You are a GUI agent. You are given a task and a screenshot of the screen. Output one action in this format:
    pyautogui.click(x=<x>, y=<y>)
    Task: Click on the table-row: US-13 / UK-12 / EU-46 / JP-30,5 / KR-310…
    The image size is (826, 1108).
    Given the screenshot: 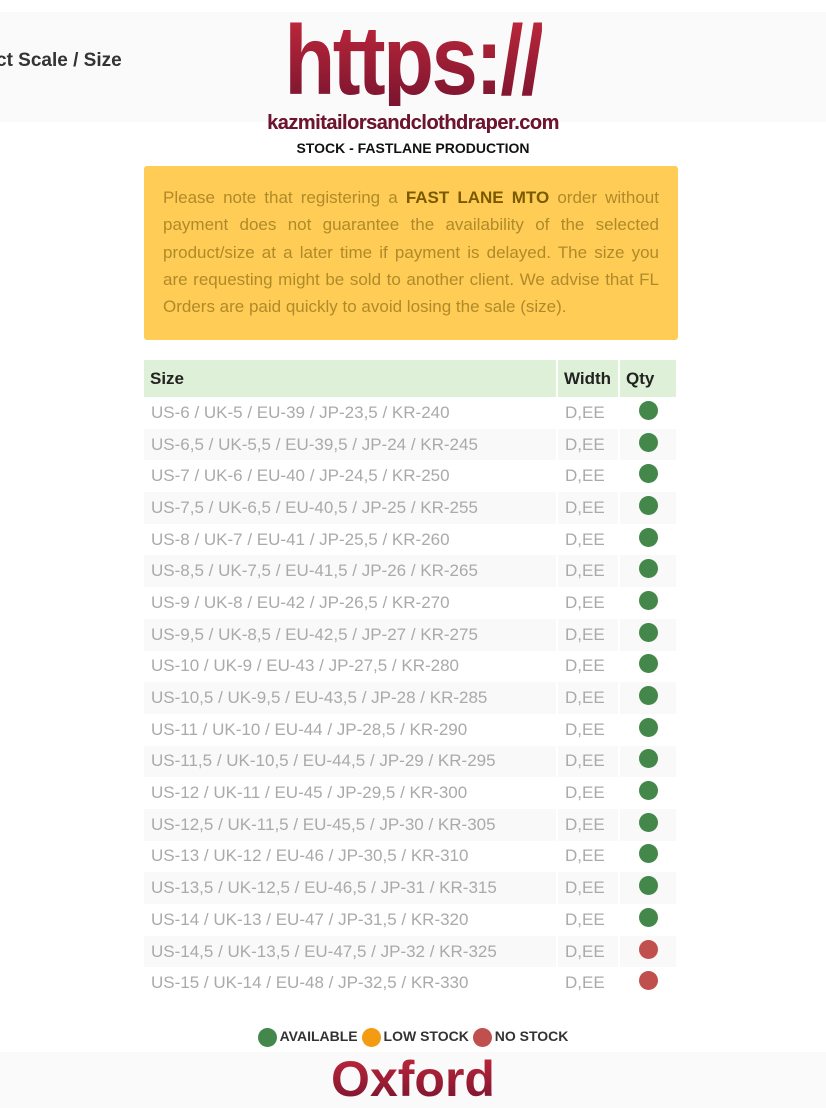 What is the action you would take?
    pyautogui.click(x=411, y=856)
    